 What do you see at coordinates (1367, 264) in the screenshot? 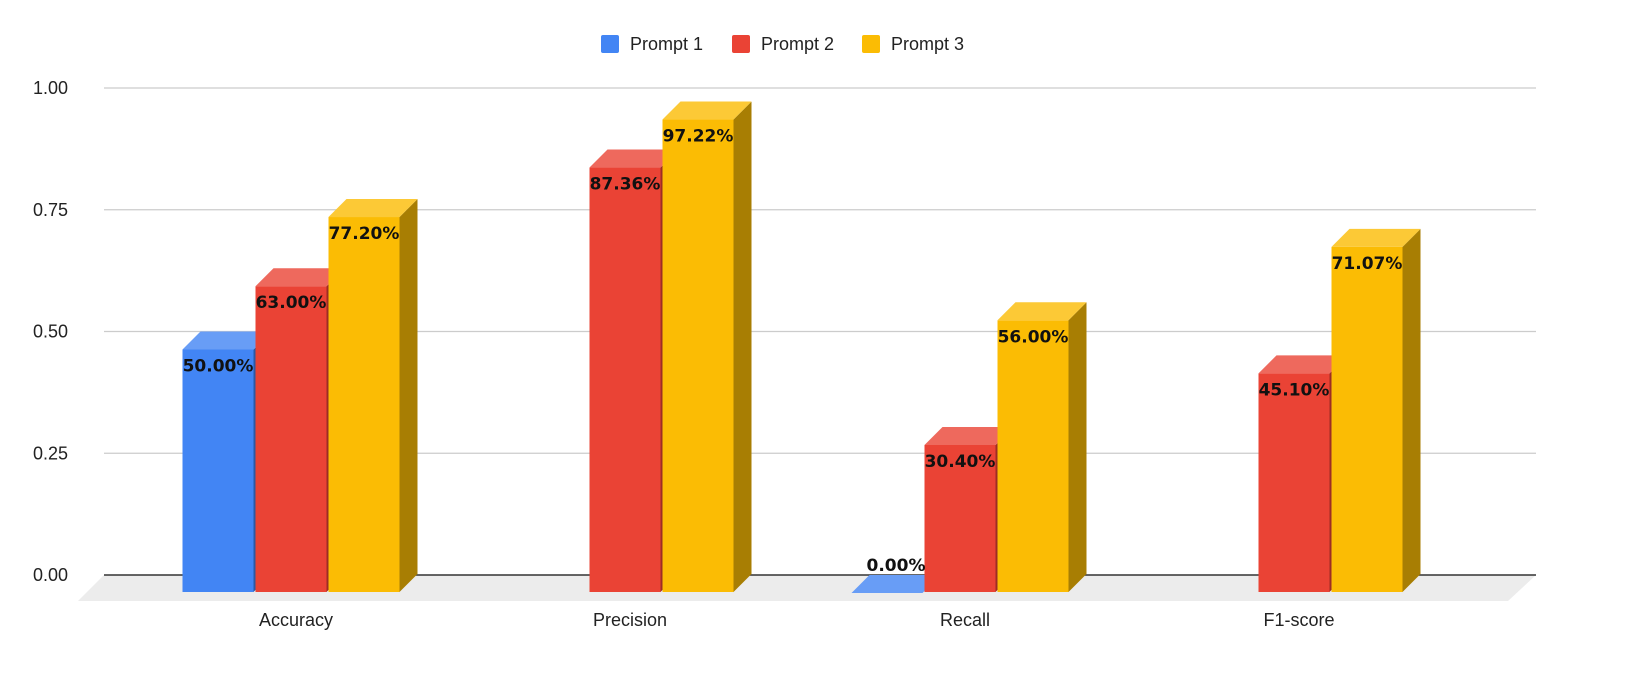
I see `data-label: 71.07%` at bounding box center [1367, 264].